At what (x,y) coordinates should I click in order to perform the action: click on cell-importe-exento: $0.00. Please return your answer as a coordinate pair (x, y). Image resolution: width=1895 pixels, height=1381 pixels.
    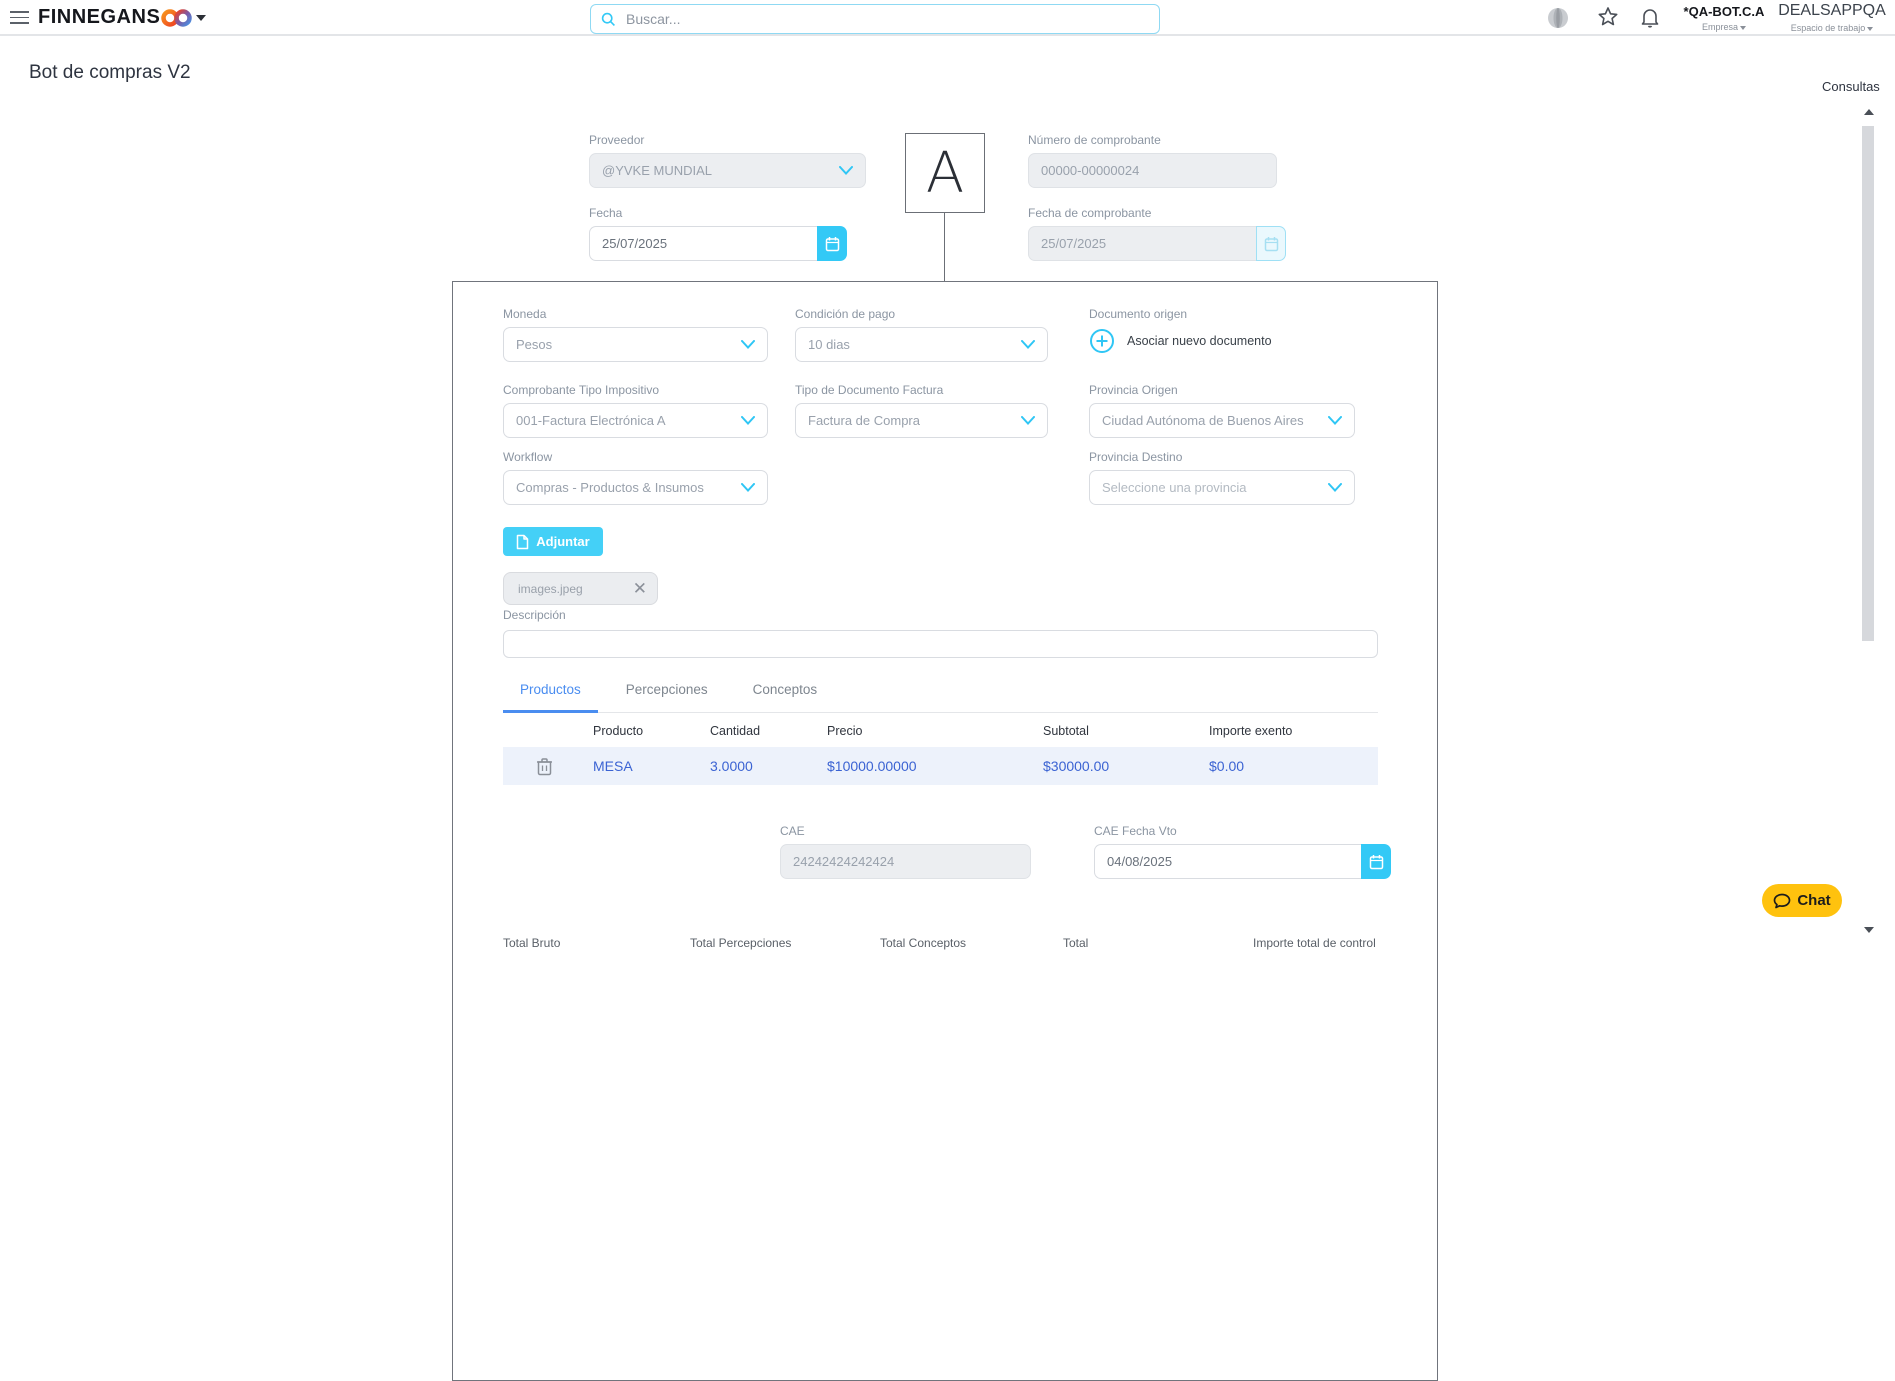
    Looking at the image, I should click on (1227, 766).